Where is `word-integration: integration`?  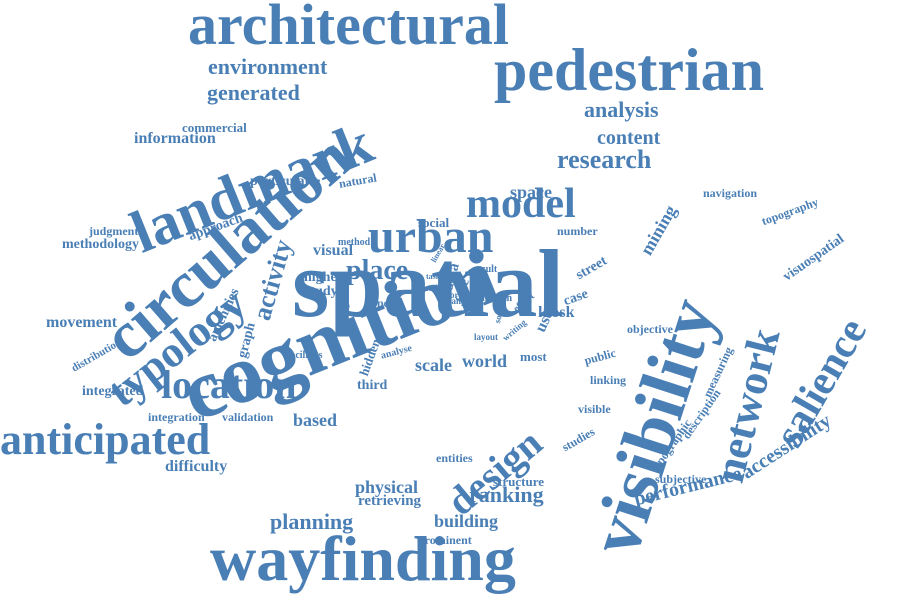
word-integration: integration is located at coordinates (176, 417).